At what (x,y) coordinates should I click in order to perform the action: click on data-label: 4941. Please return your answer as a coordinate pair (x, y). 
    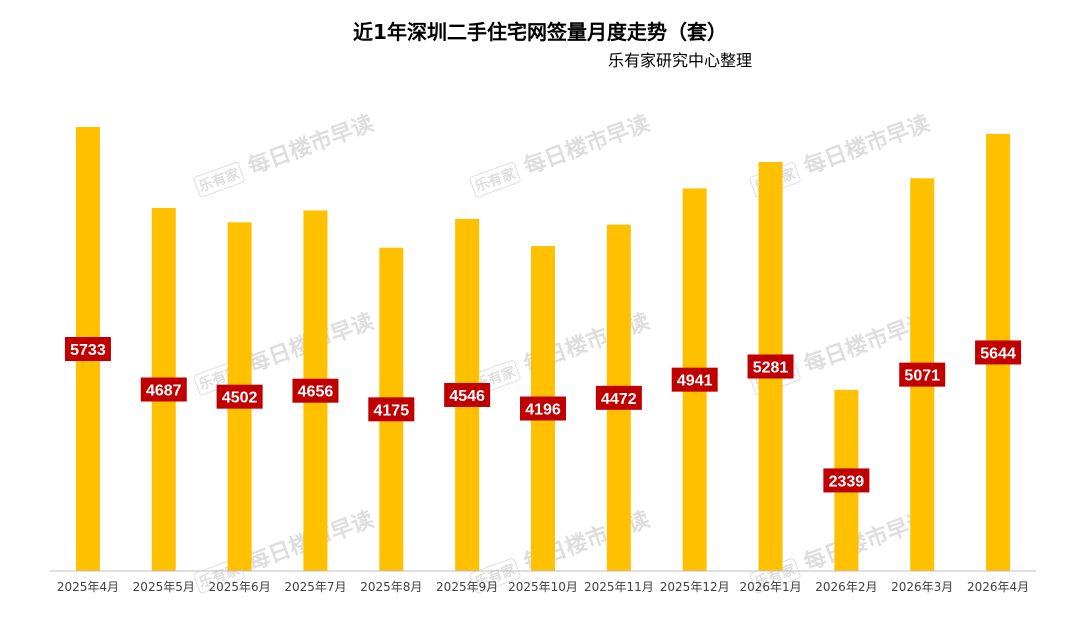
    Looking at the image, I should click on (695, 381).